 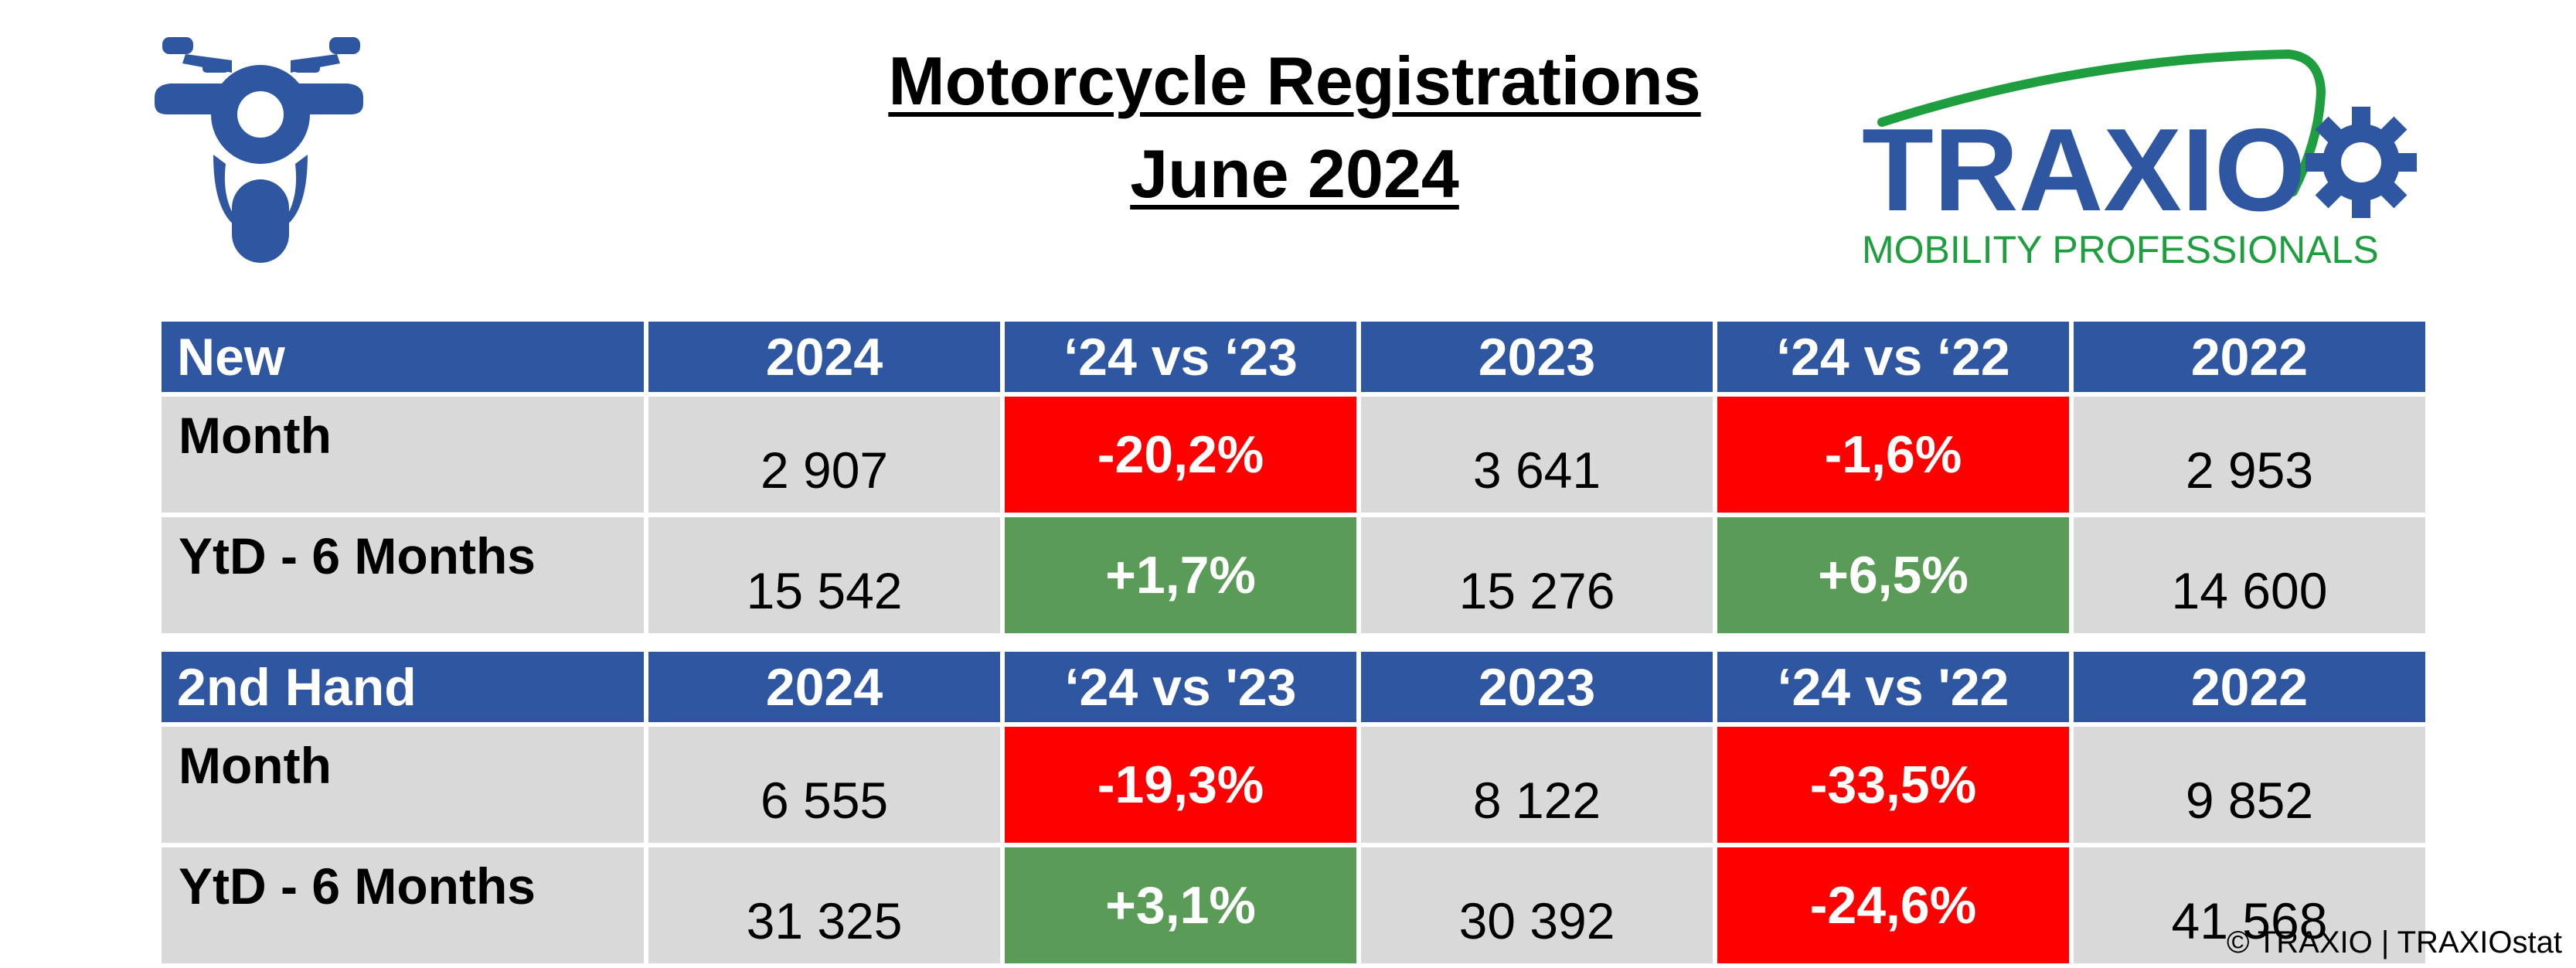 I want to click on value-cell: 2 953, so click(x=2249, y=455).